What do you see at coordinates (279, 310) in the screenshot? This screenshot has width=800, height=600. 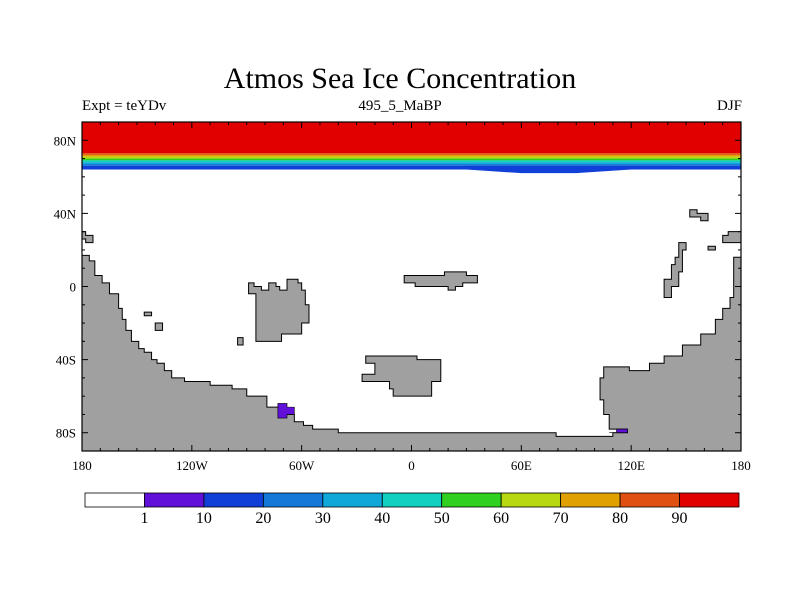 I see `land-atlantic-island` at bounding box center [279, 310].